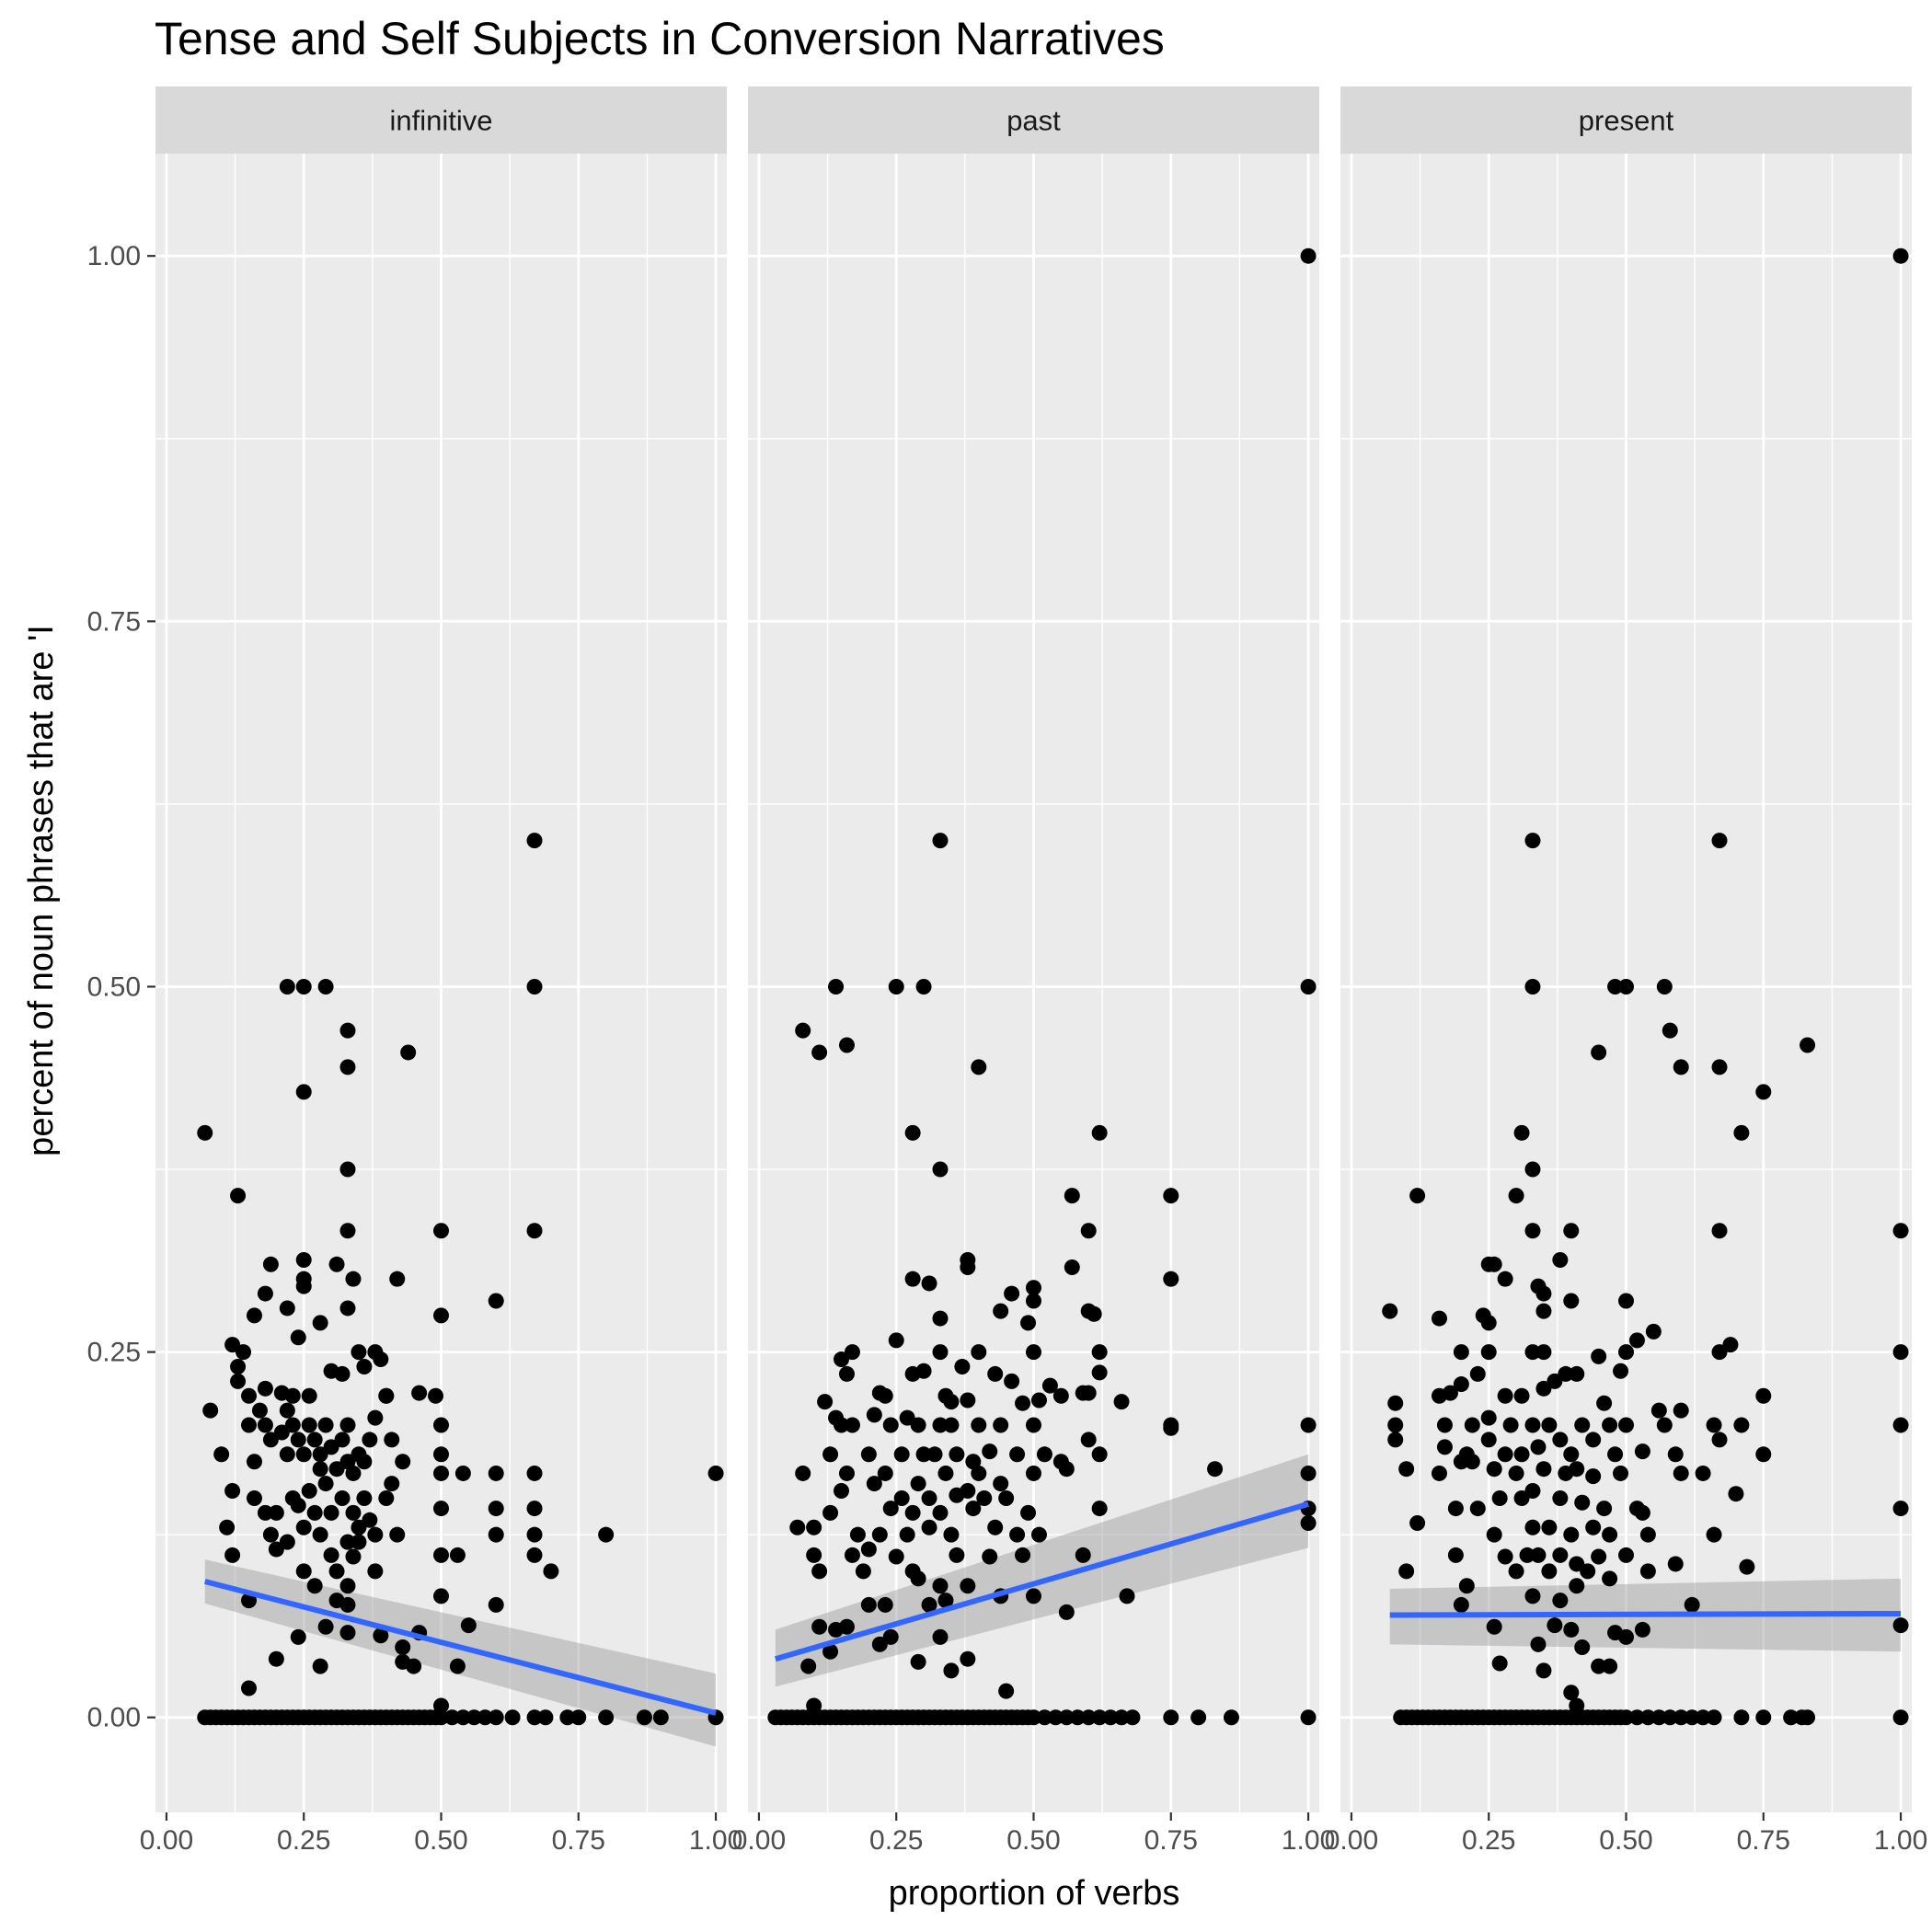 The image size is (1932, 1932). Describe the element at coordinates (440, 1840) in the screenshot. I see `x-tick-label: 0.50` at that location.